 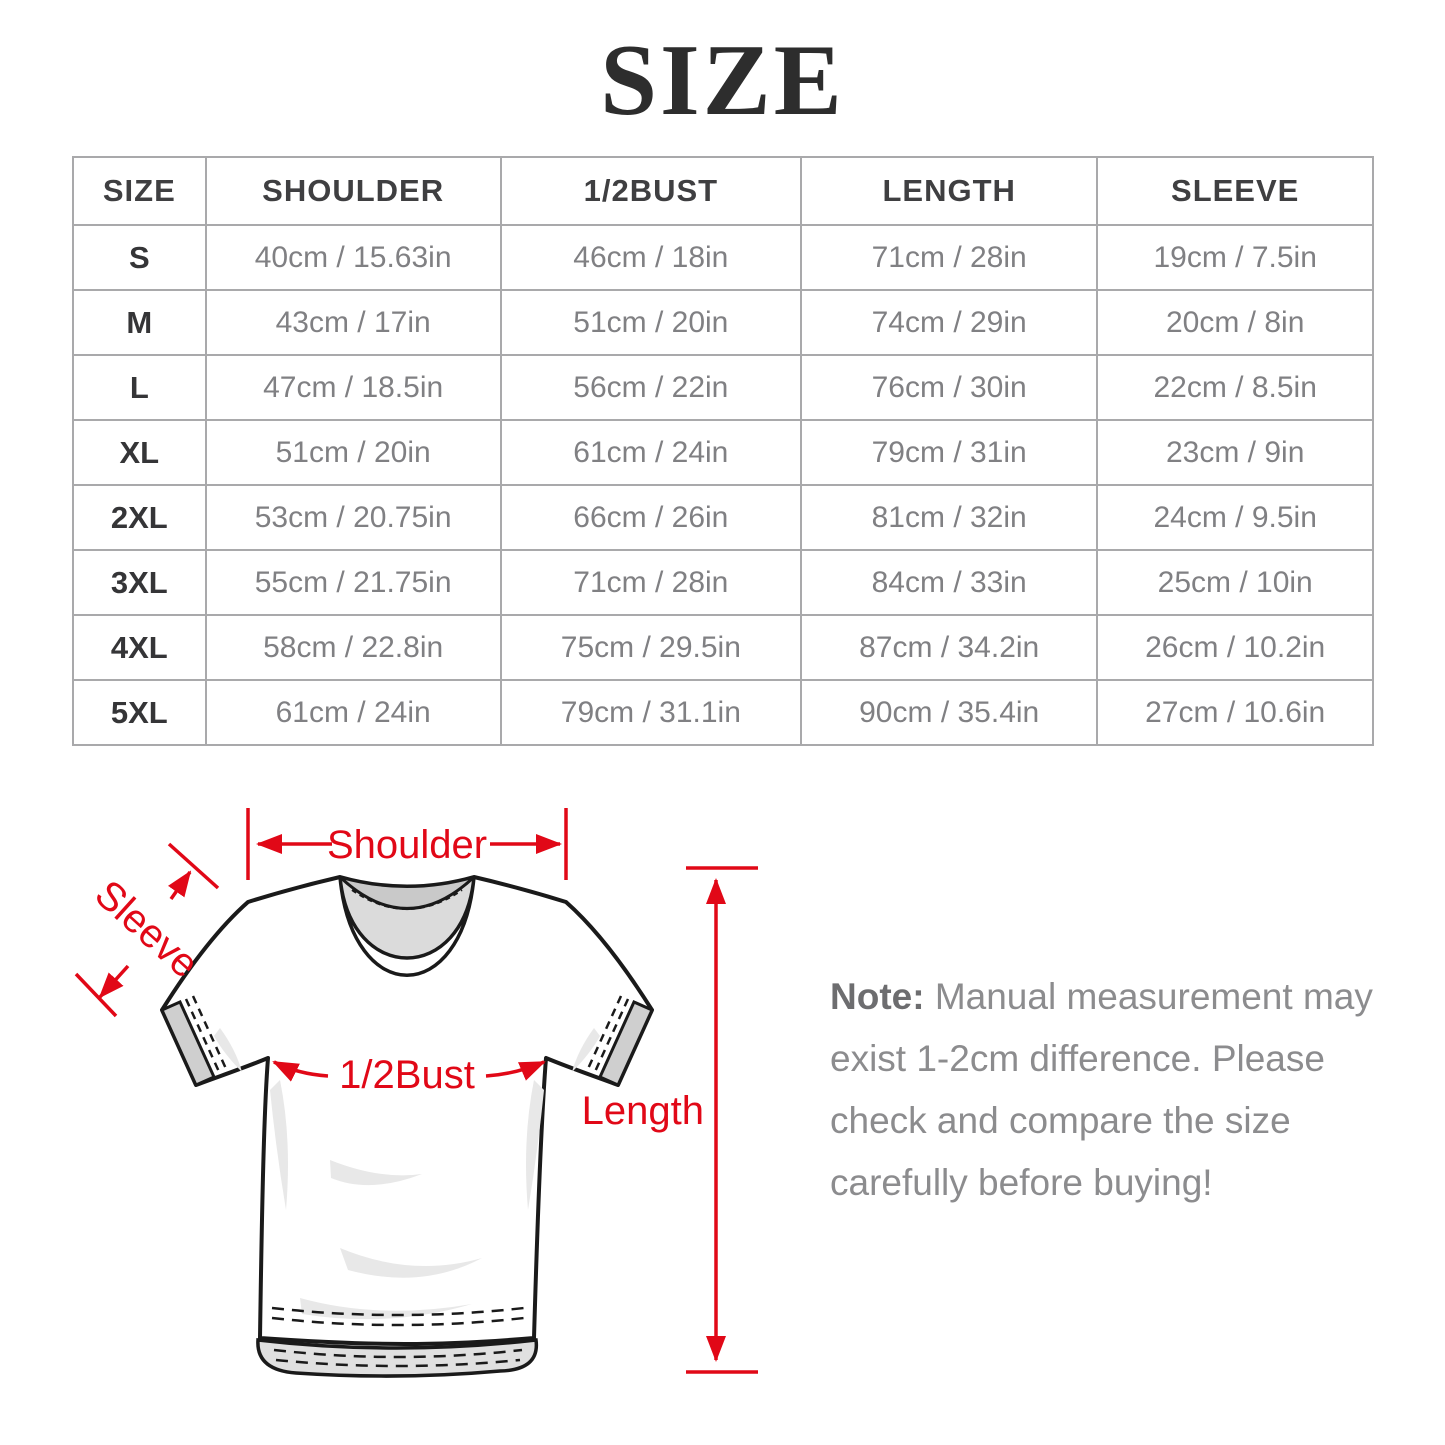 I want to click on size-cell: 3XL, so click(x=139, y=582).